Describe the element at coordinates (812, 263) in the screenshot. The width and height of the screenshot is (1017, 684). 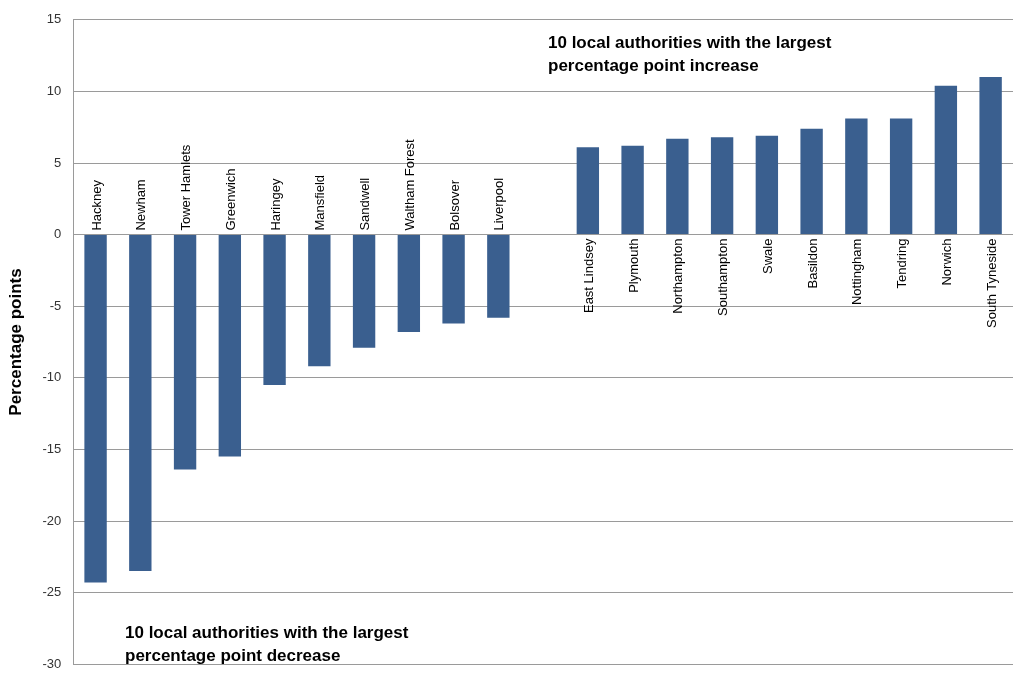
I see `x-tick-label: Basildon` at that location.